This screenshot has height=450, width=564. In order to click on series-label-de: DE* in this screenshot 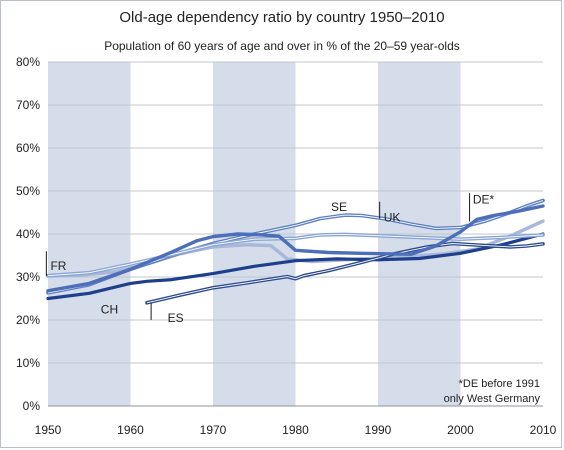, I will do `click(484, 199)`.